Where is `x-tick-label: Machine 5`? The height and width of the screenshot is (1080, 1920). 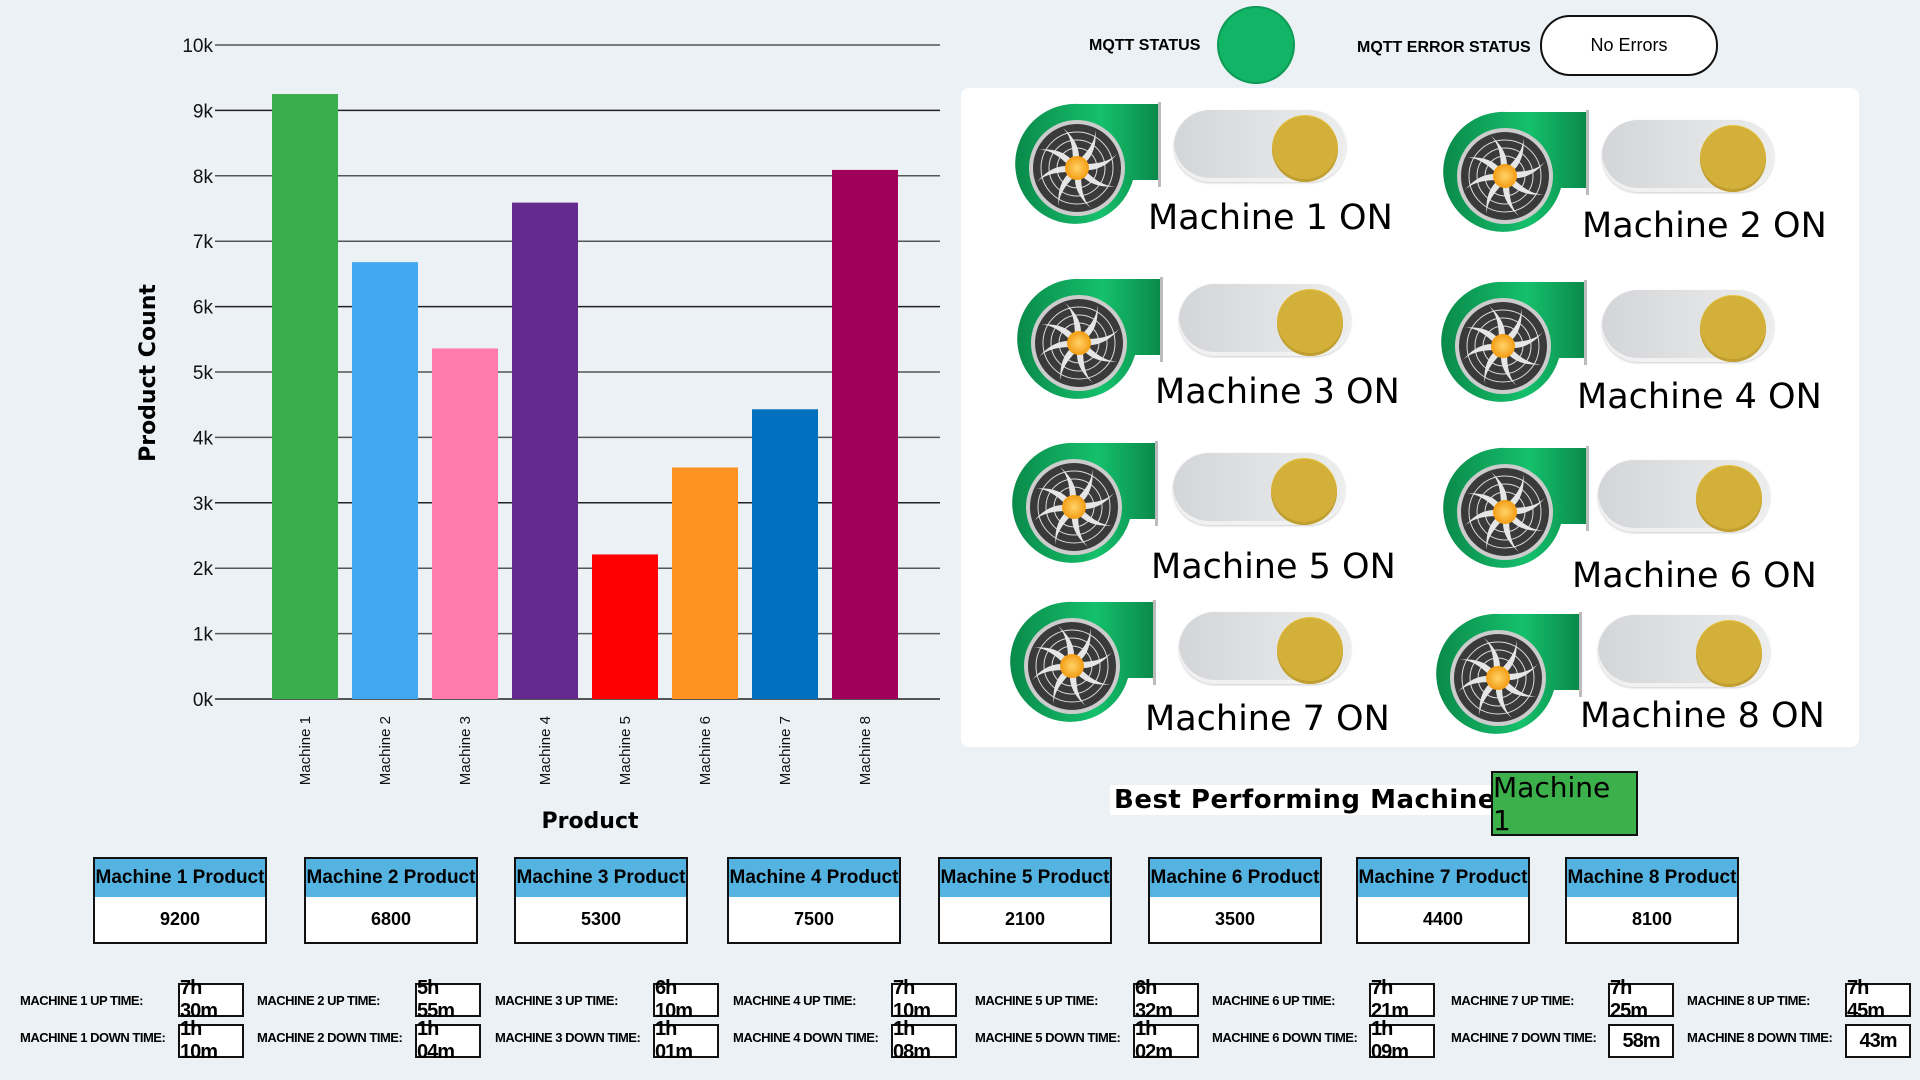 x-tick-label: Machine 5 is located at coordinates (625, 750).